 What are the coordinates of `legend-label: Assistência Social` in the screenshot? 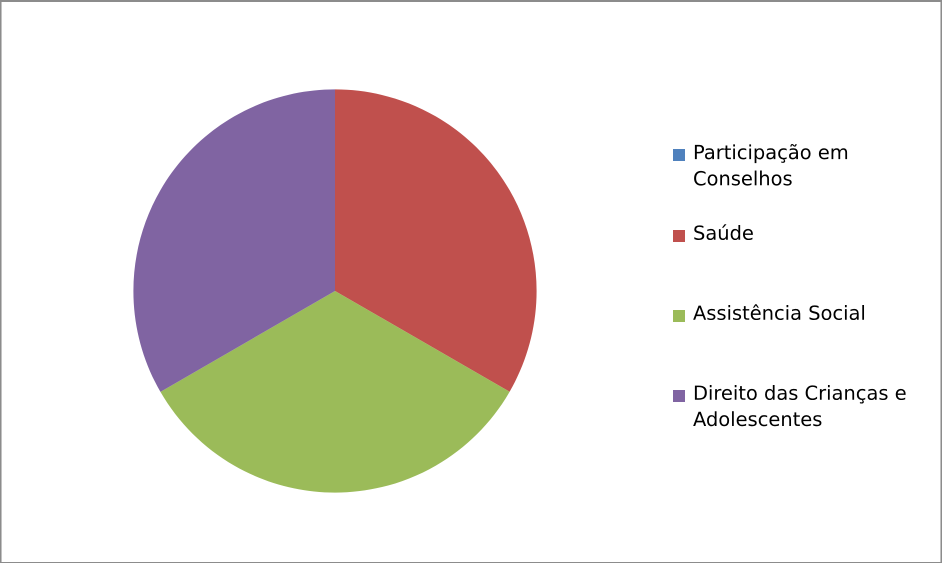 It's located at (778, 312).